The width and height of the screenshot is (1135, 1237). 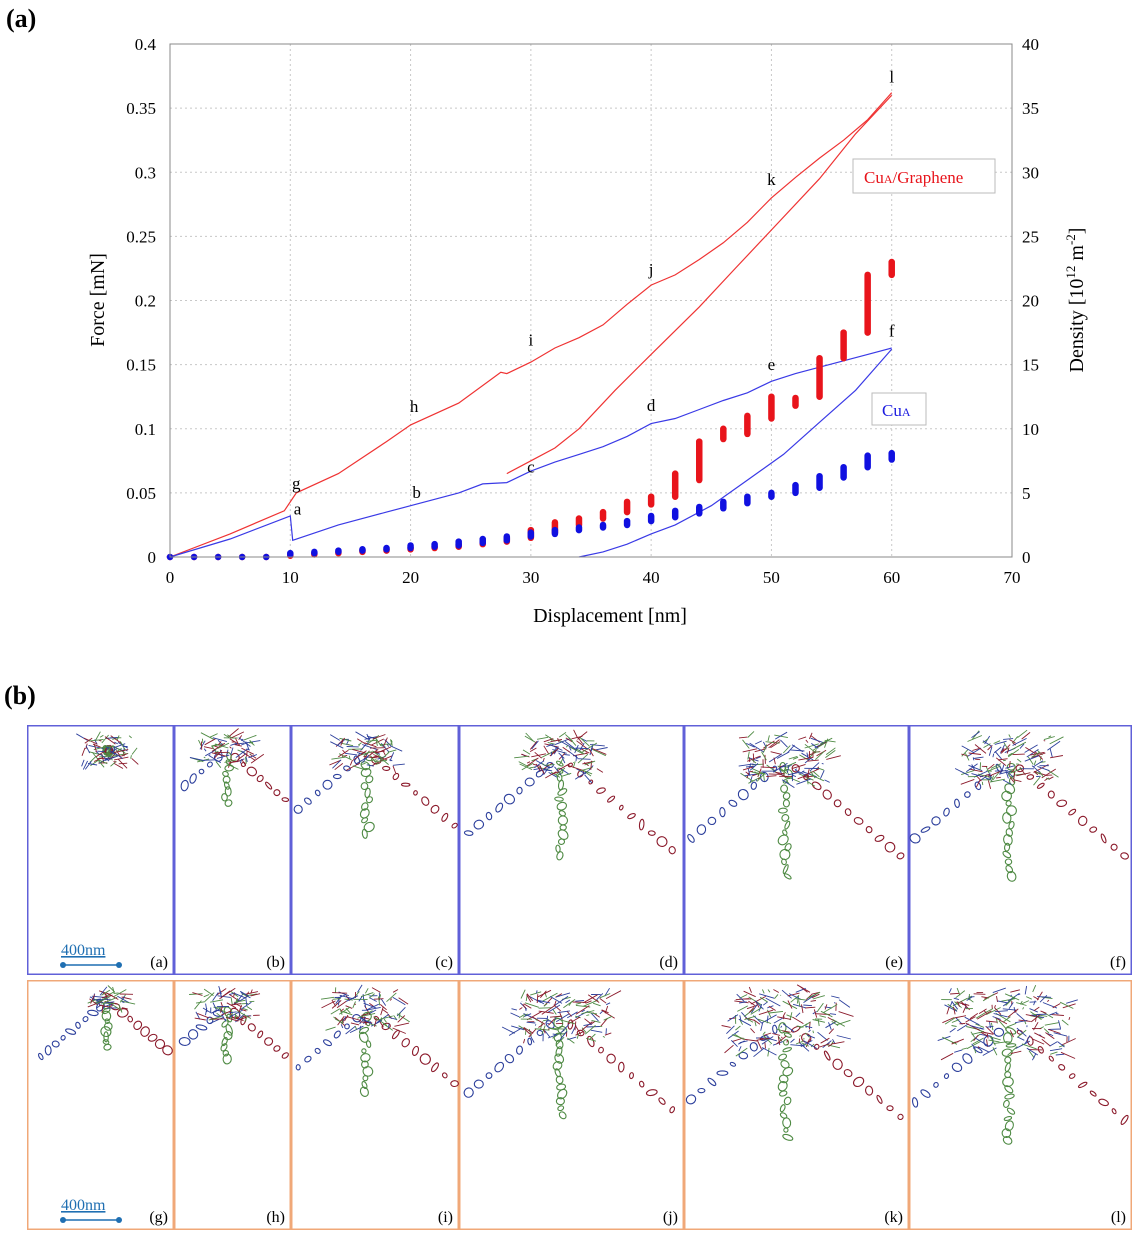 I want to click on y-left-tick-label: 0.05, so click(x=141, y=493).